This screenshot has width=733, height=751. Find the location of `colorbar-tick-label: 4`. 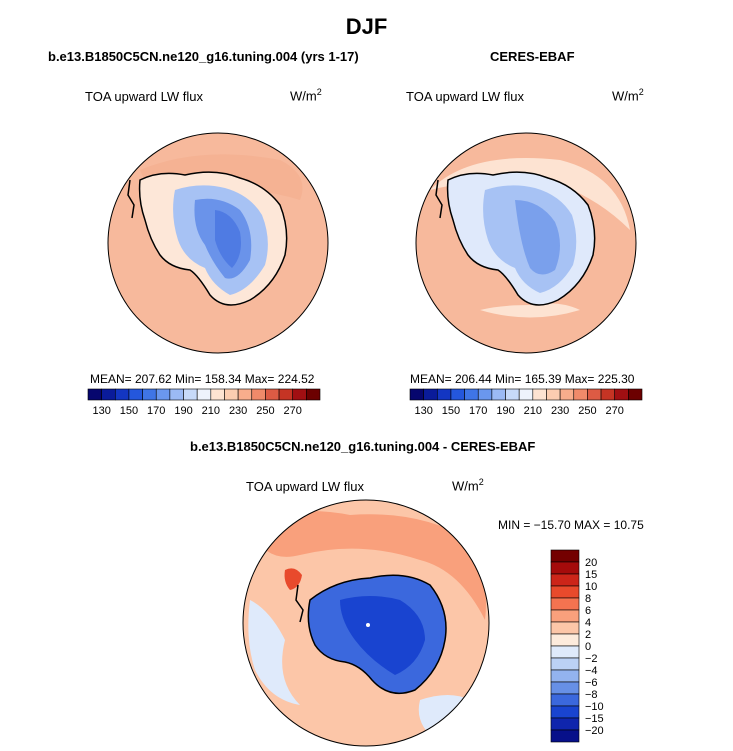

colorbar-tick-label: 4 is located at coordinates (588, 623).